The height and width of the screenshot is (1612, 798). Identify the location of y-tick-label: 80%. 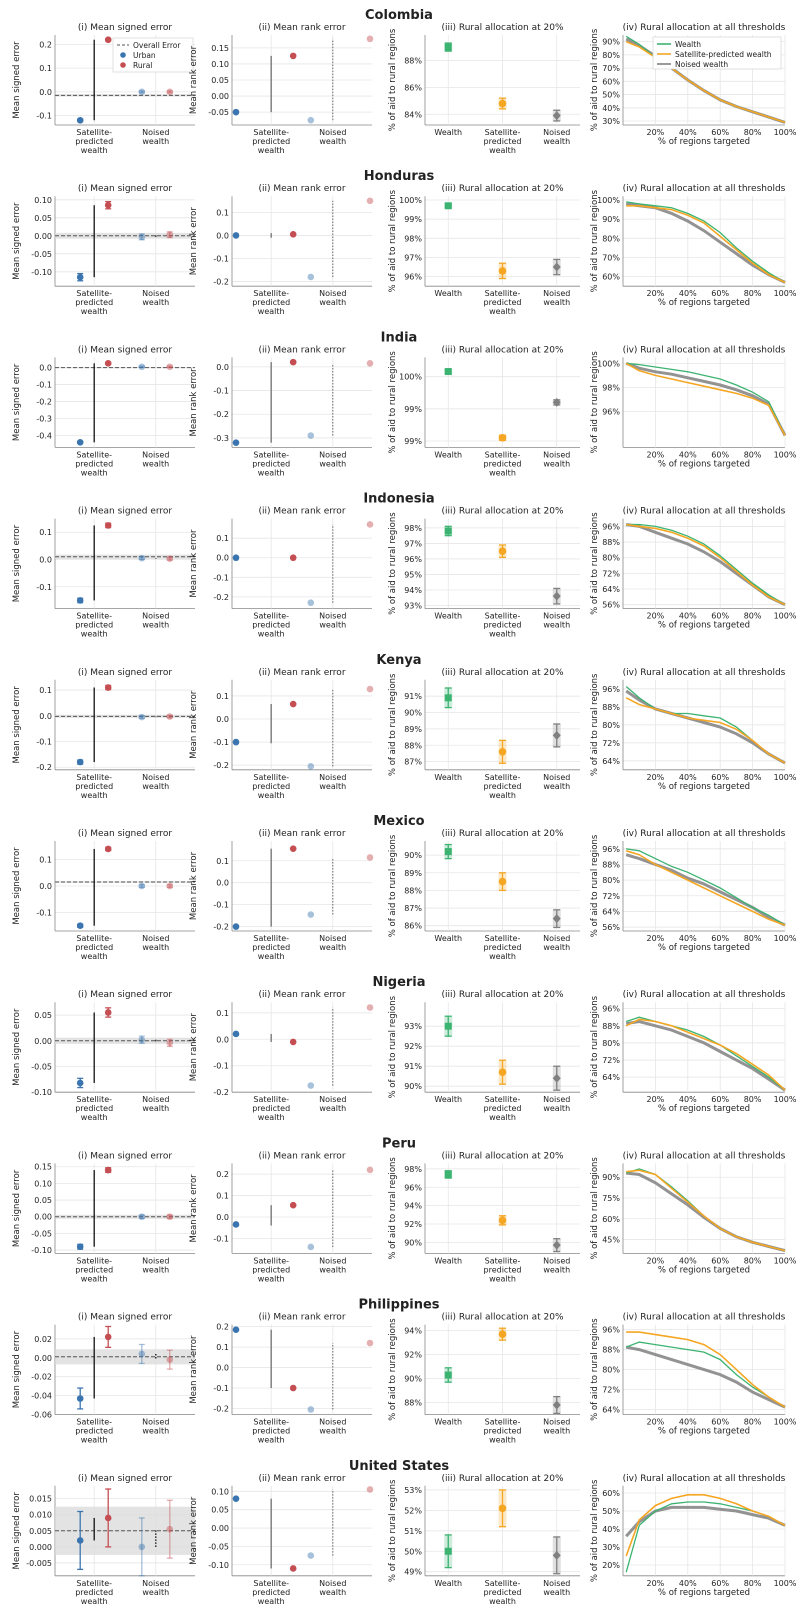
(611, 55).